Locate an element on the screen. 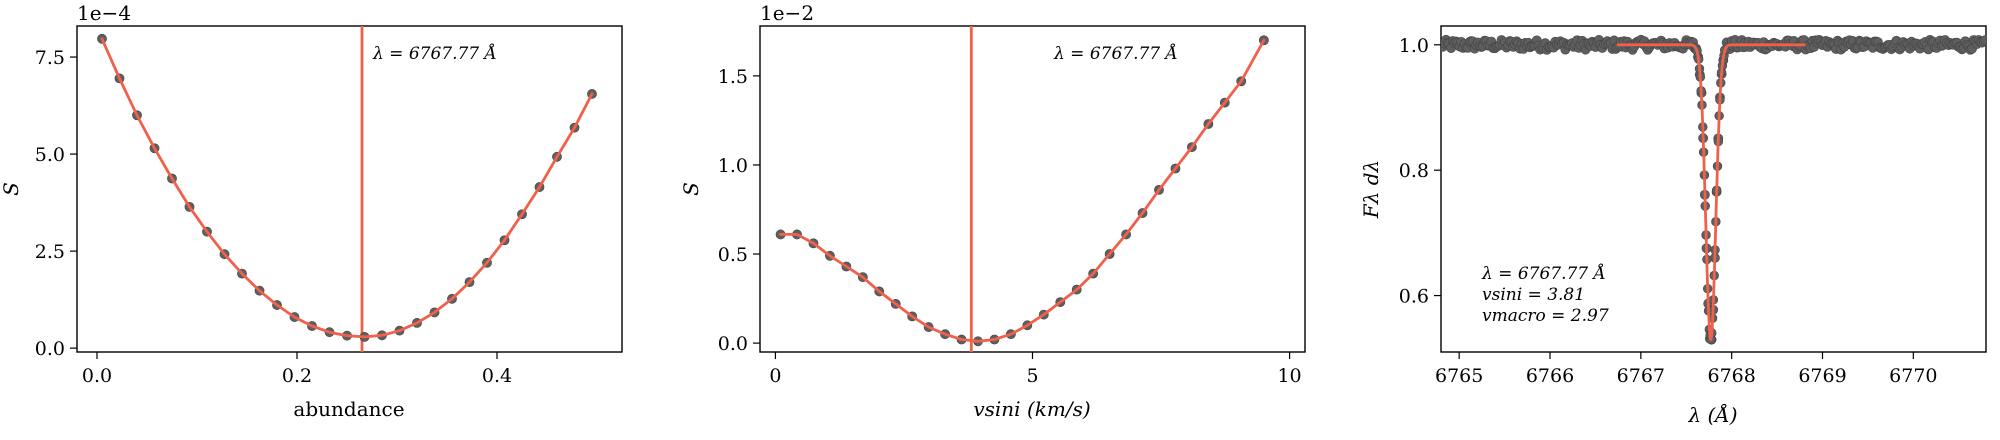 The height and width of the screenshot is (440, 2000). y-tick-label: 0.5 is located at coordinates (733, 255).